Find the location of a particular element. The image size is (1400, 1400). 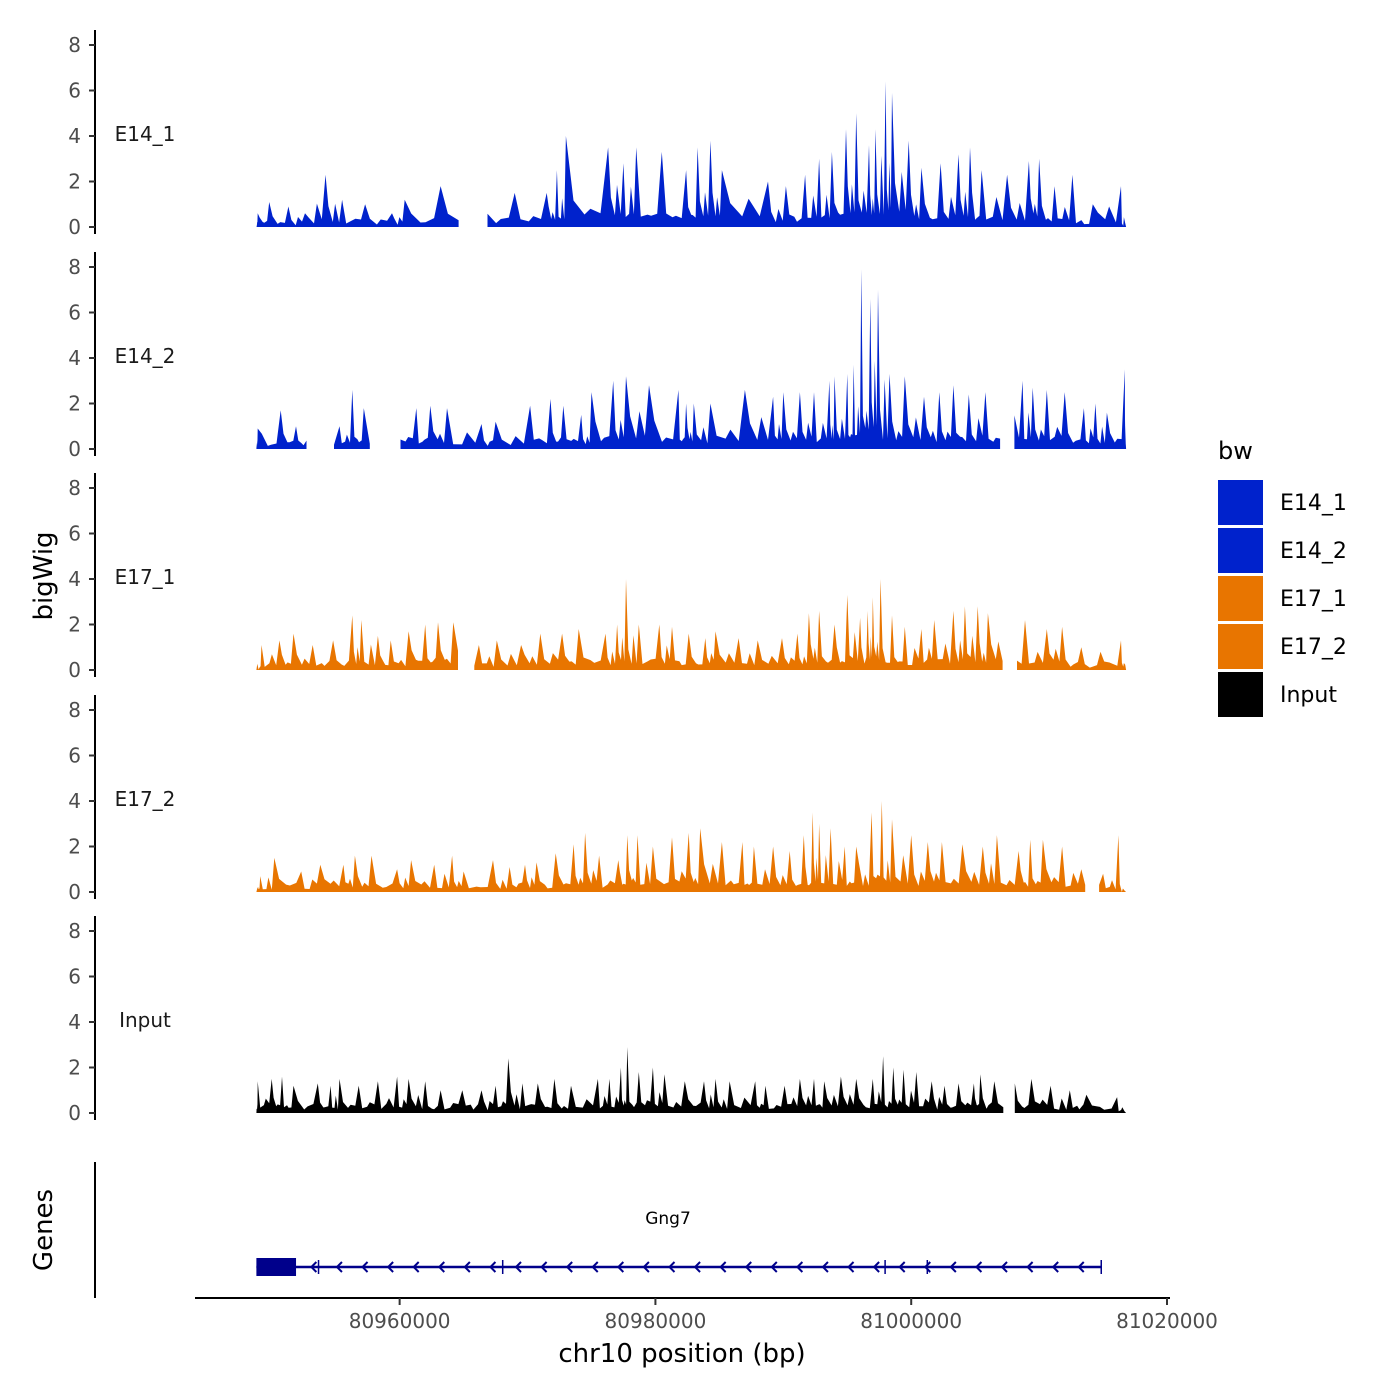

legend: bw E14_1 E14_2 E17_1 E17_2 Input is located at coordinates (1282, 577).